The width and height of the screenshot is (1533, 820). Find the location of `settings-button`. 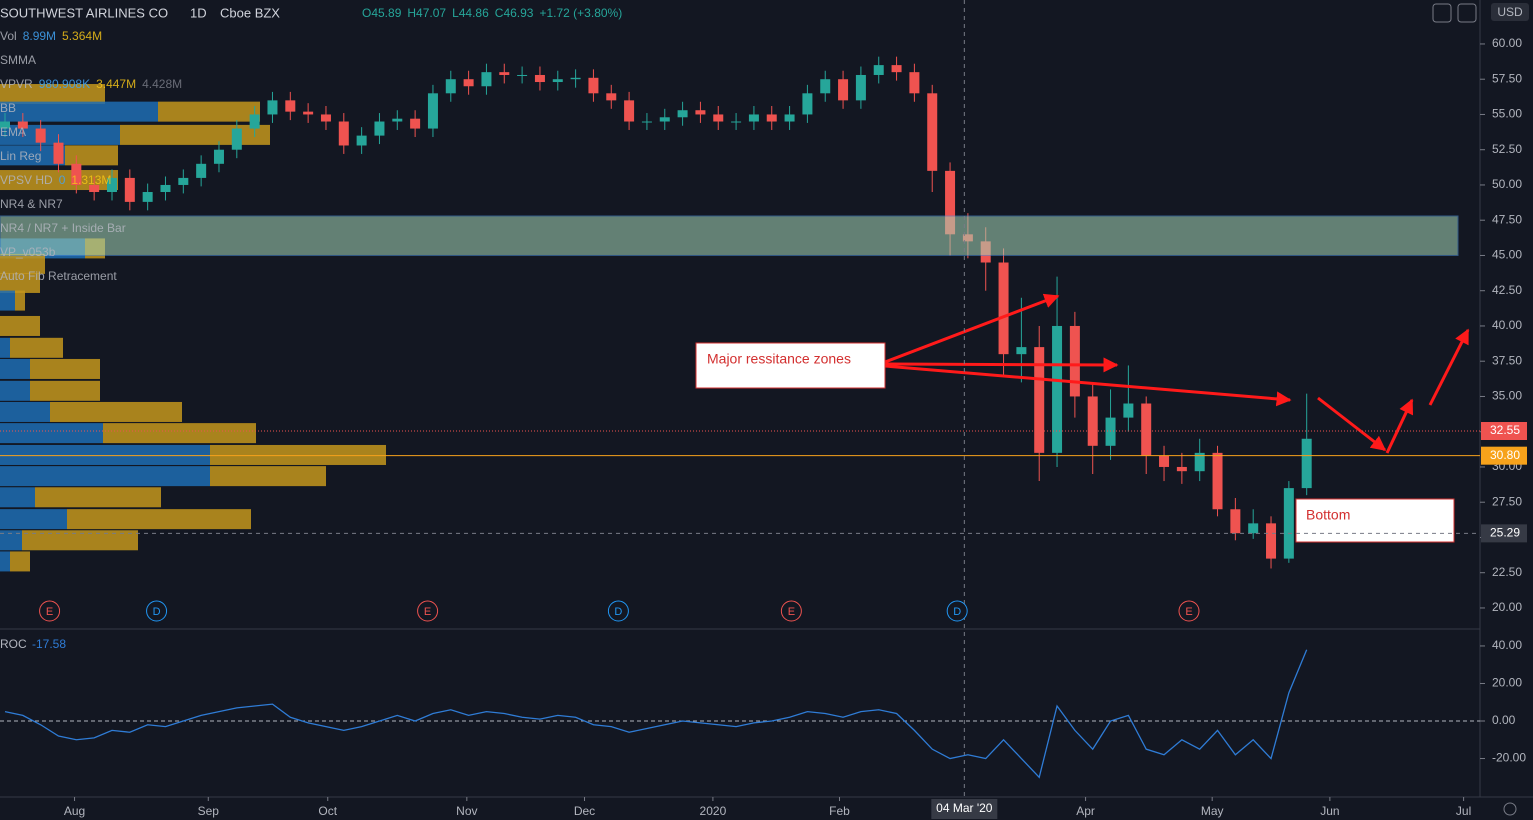

settings-button is located at coordinates (1510, 809).